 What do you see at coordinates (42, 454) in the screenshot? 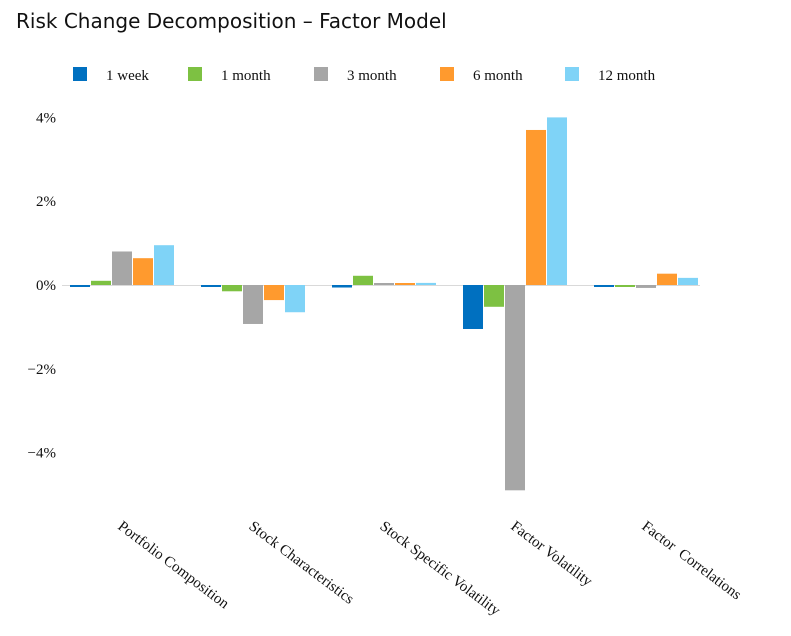
I see `y-tick-label: −4%` at bounding box center [42, 454].